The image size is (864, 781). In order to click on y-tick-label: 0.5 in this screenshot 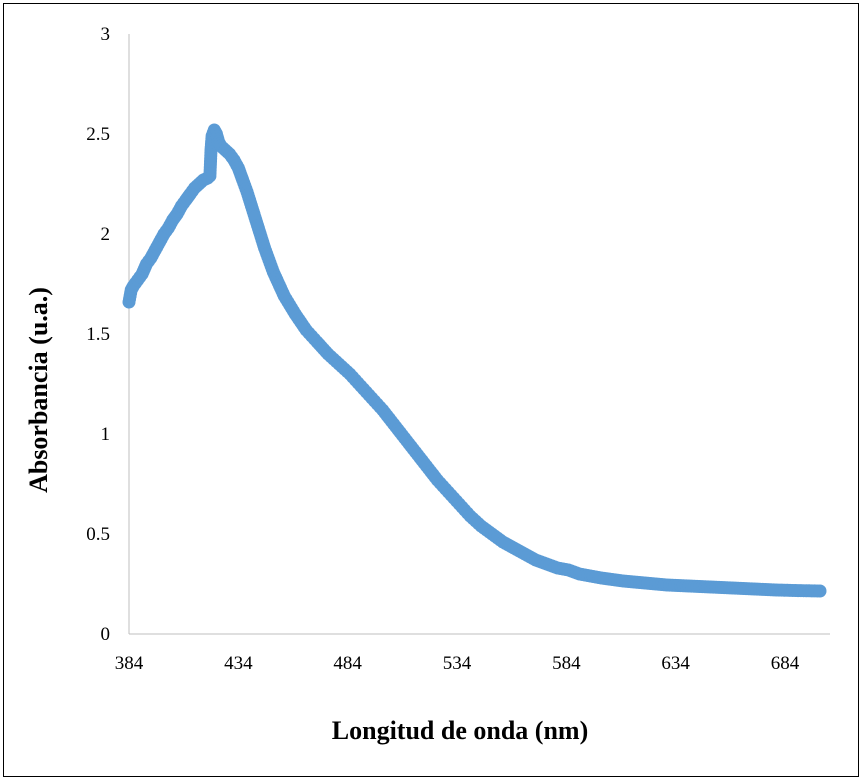, I will do `click(98, 534)`.